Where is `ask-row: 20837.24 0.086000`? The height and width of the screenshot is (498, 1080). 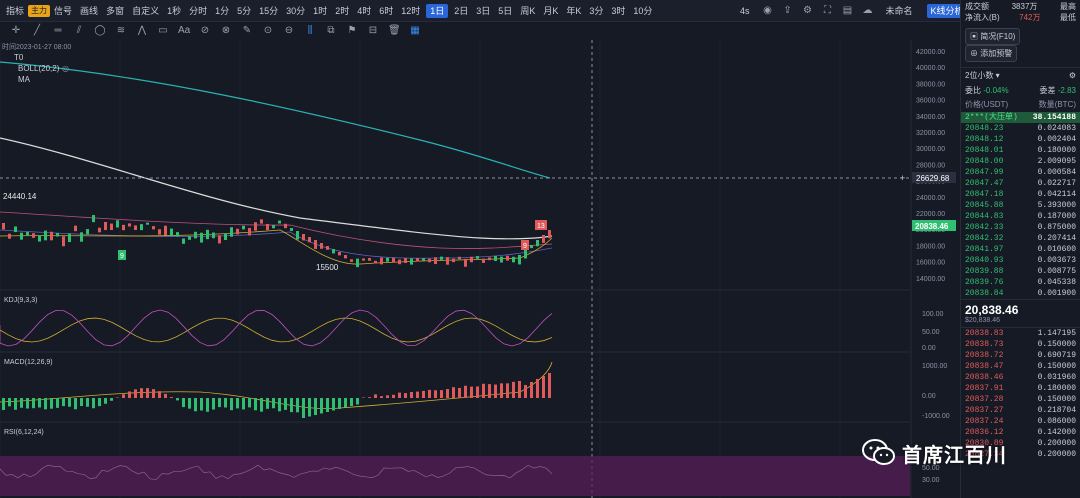 ask-row: 20837.24 0.086000 is located at coordinates (1020, 421).